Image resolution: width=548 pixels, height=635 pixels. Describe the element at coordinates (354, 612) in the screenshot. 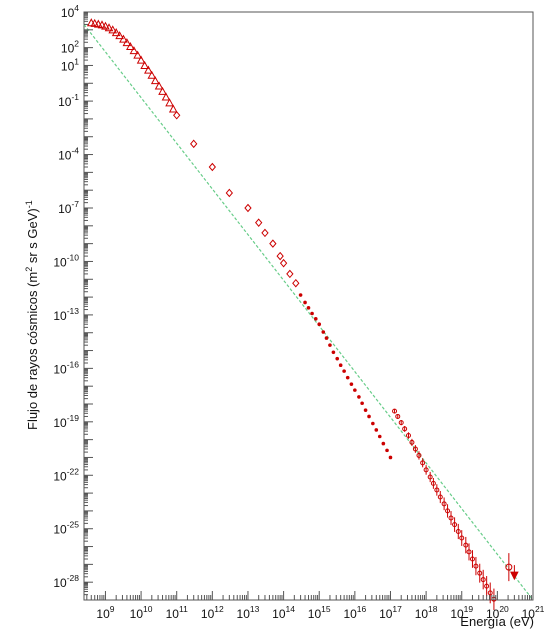

I see `x-tick-label: 1016` at that location.